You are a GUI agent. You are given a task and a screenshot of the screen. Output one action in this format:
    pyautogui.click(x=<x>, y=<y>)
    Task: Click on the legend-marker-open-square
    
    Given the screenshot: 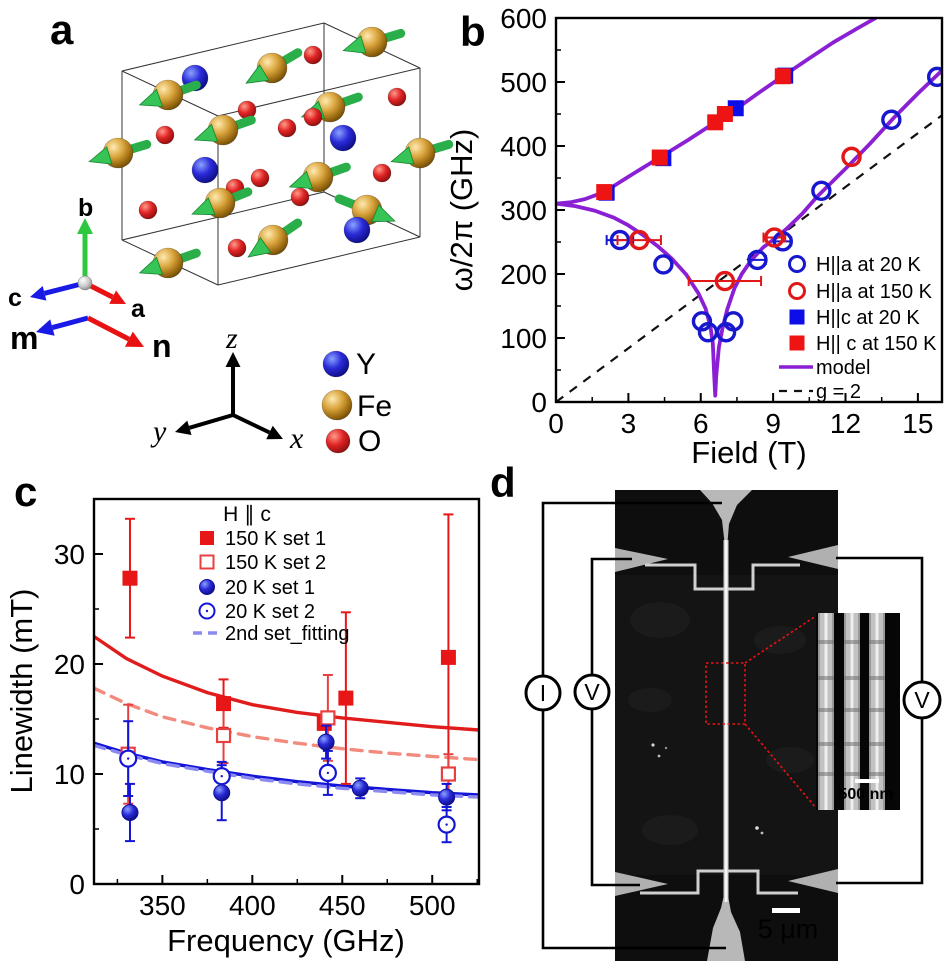 What is the action you would take?
    pyautogui.click(x=207, y=562)
    